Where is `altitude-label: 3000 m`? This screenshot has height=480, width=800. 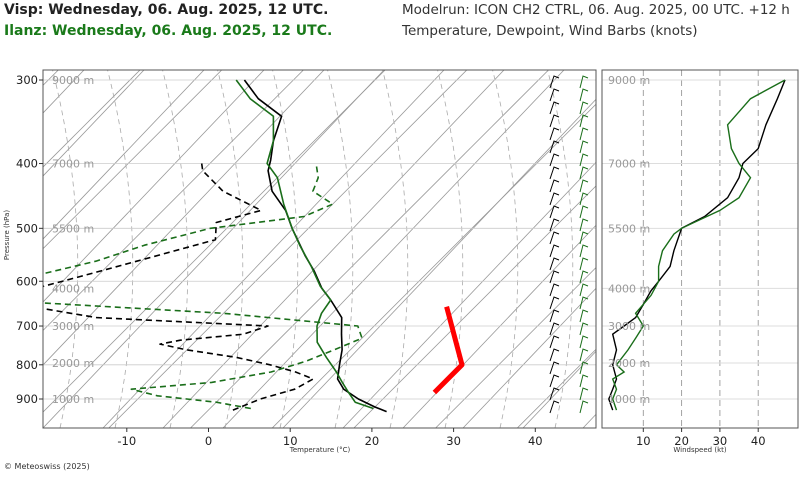
altitude-label: 3000 m is located at coordinates (73, 326).